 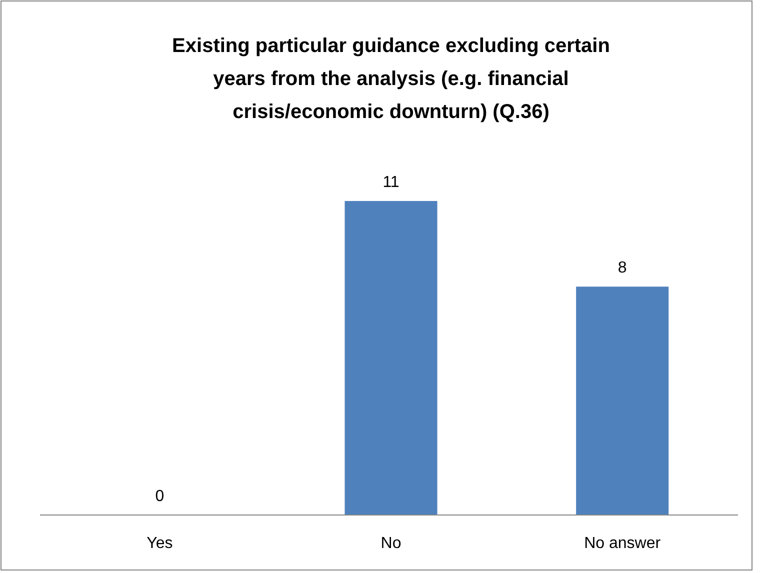 I want to click on chart-title: Existing particular guidance excluding certain years from the analysis (e.g. financial crisis/economic downturn) (Q.36), so click(x=391, y=79).